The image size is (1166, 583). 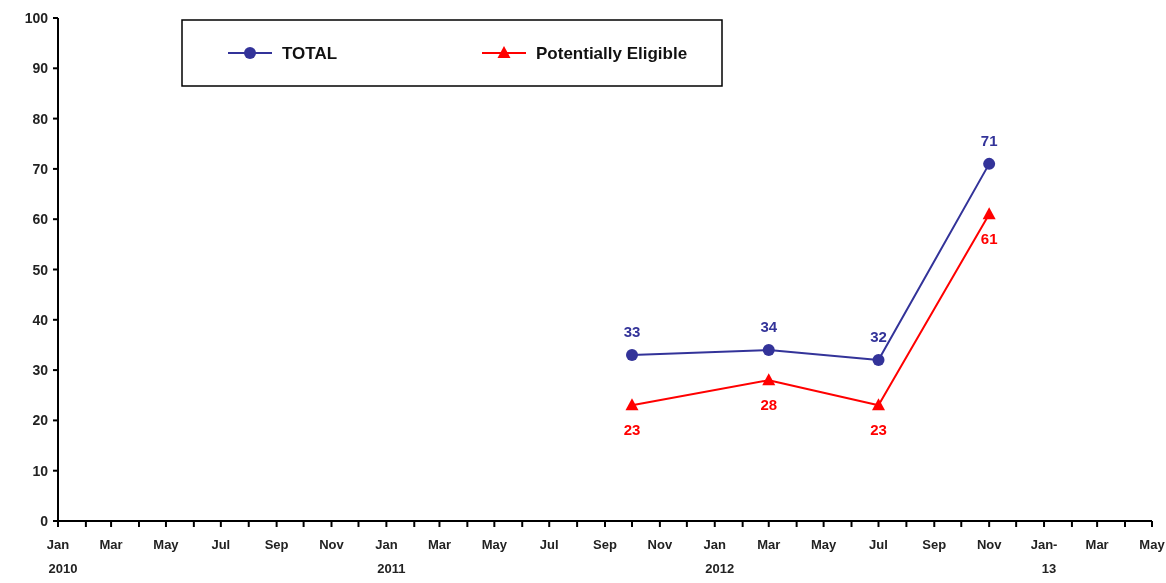 I want to click on y-tick-label: 80, so click(x=40, y=118).